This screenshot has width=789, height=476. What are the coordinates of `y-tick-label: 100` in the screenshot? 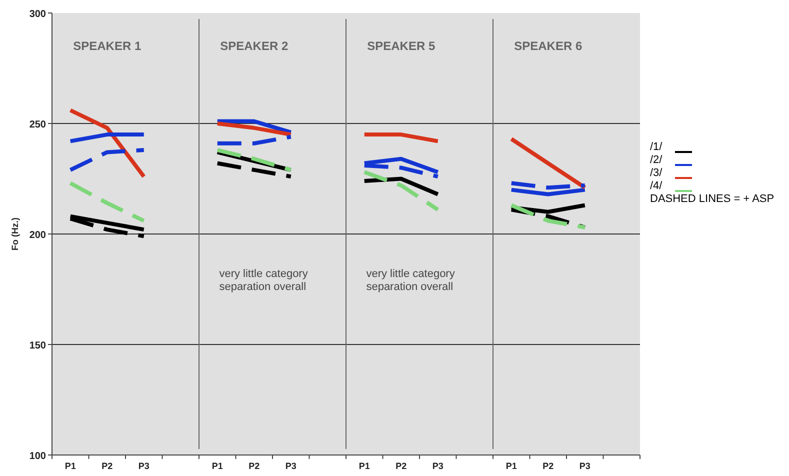 It's located at (37, 456).